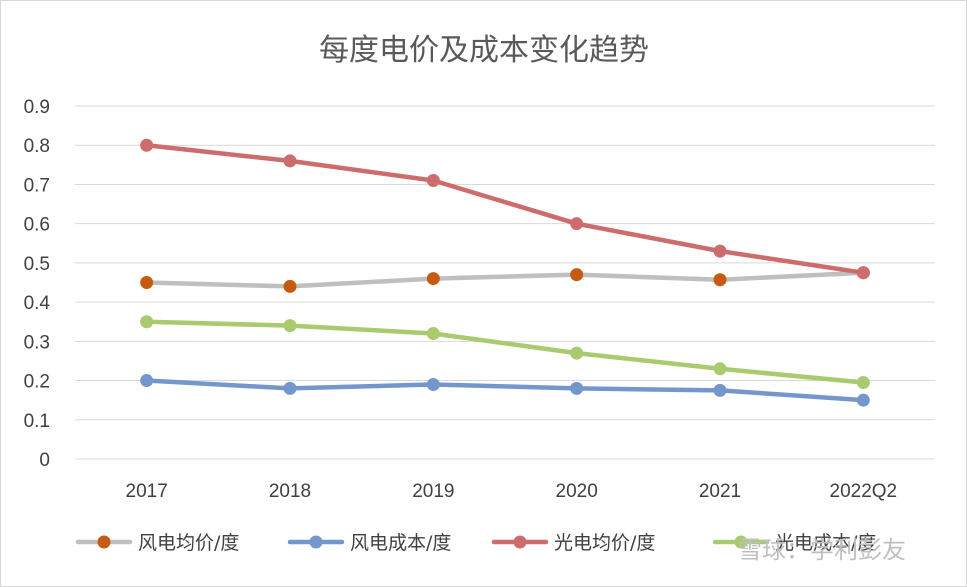 The width and height of the screenshot is (967, 587). What do you see at coordinates (37, 185) in the screenshot?
I see `y-tick-label: 0.7` at bounding box center [37, 185].